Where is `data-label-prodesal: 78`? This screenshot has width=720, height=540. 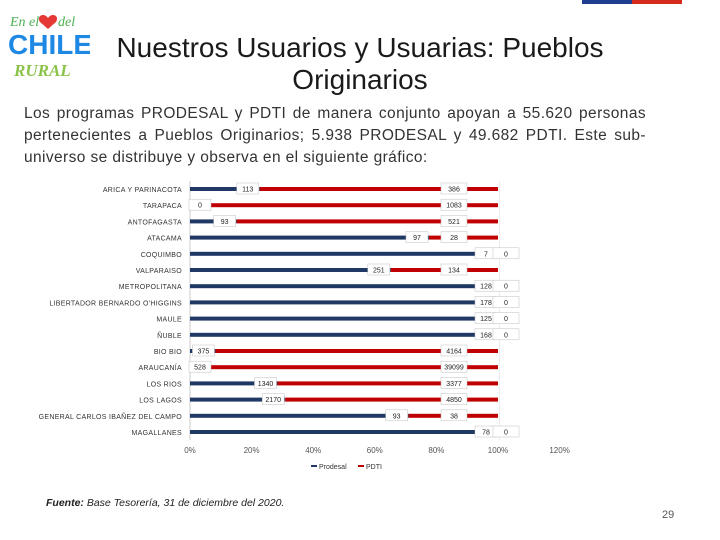
data-label-prodesal: 78 is located at coordinates (486, 433).